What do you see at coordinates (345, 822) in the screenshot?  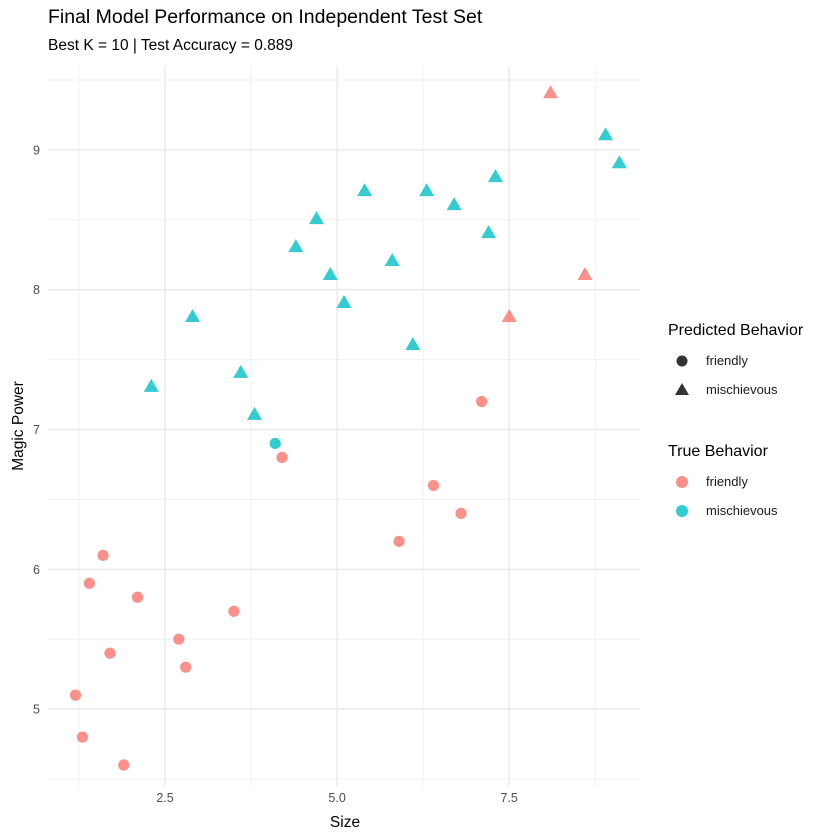 I see `x-axis-title: Size` at bounding box center [345, 822].